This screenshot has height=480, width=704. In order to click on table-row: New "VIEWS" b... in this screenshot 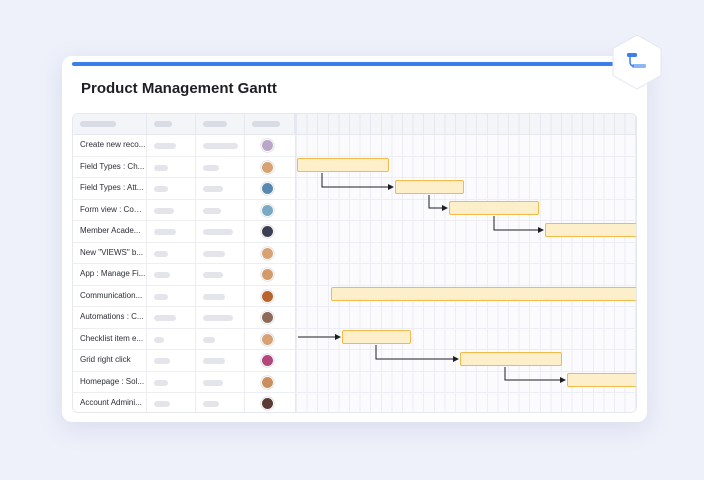, I will do `click(184, 253)`.